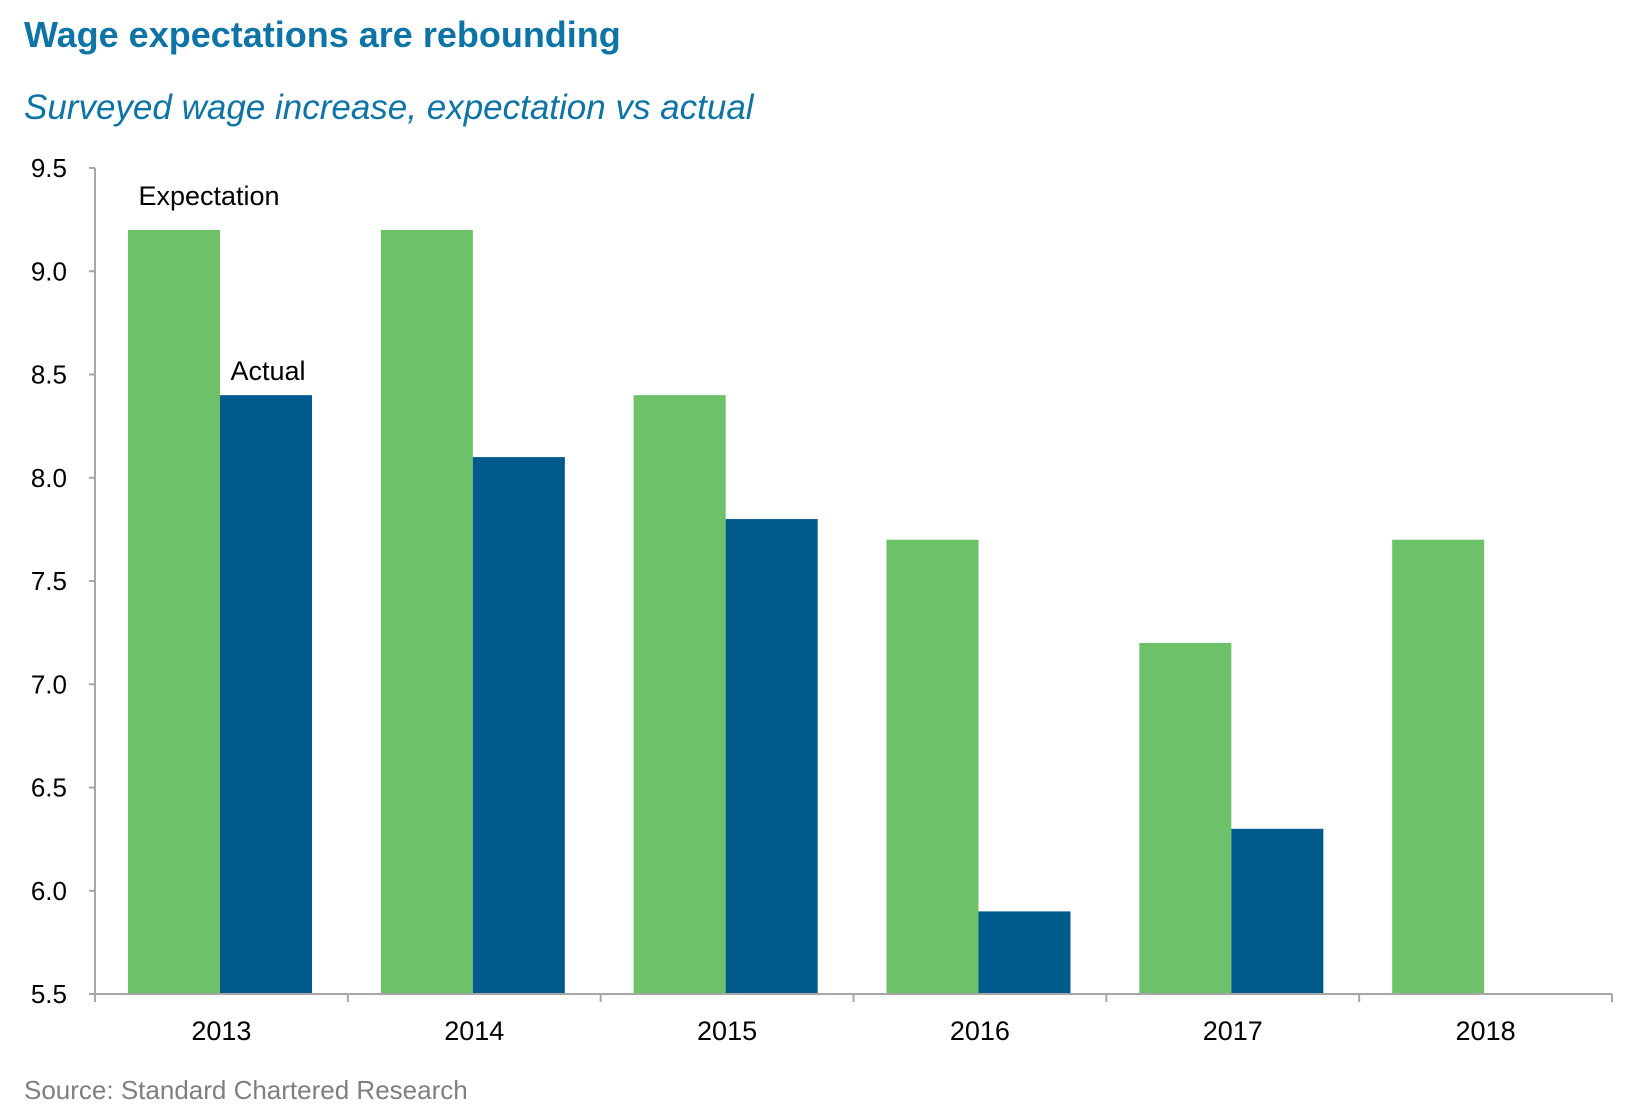  I want to click on y-tick-label: 7.5, so click(49, 581).